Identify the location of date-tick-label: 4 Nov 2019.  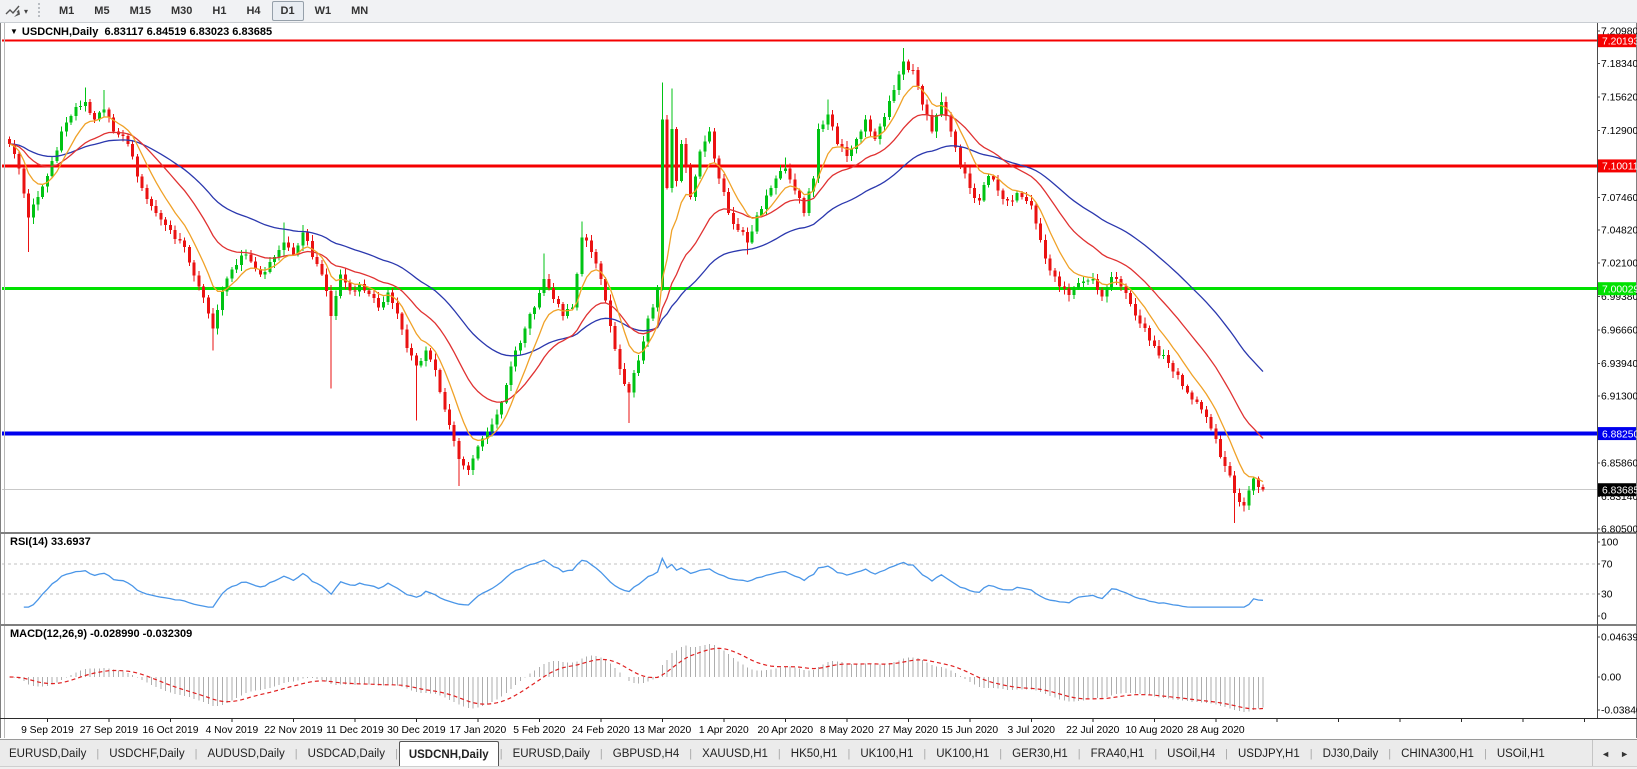
(232, 730).